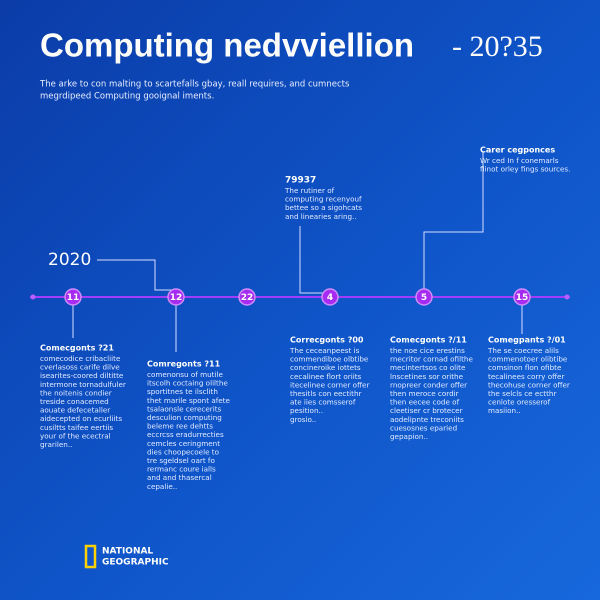  What do you see at coordinates (185, 374) in the screenshot?
I see `block-line: comenonsu of mutile` at bounding box center [185, 374].